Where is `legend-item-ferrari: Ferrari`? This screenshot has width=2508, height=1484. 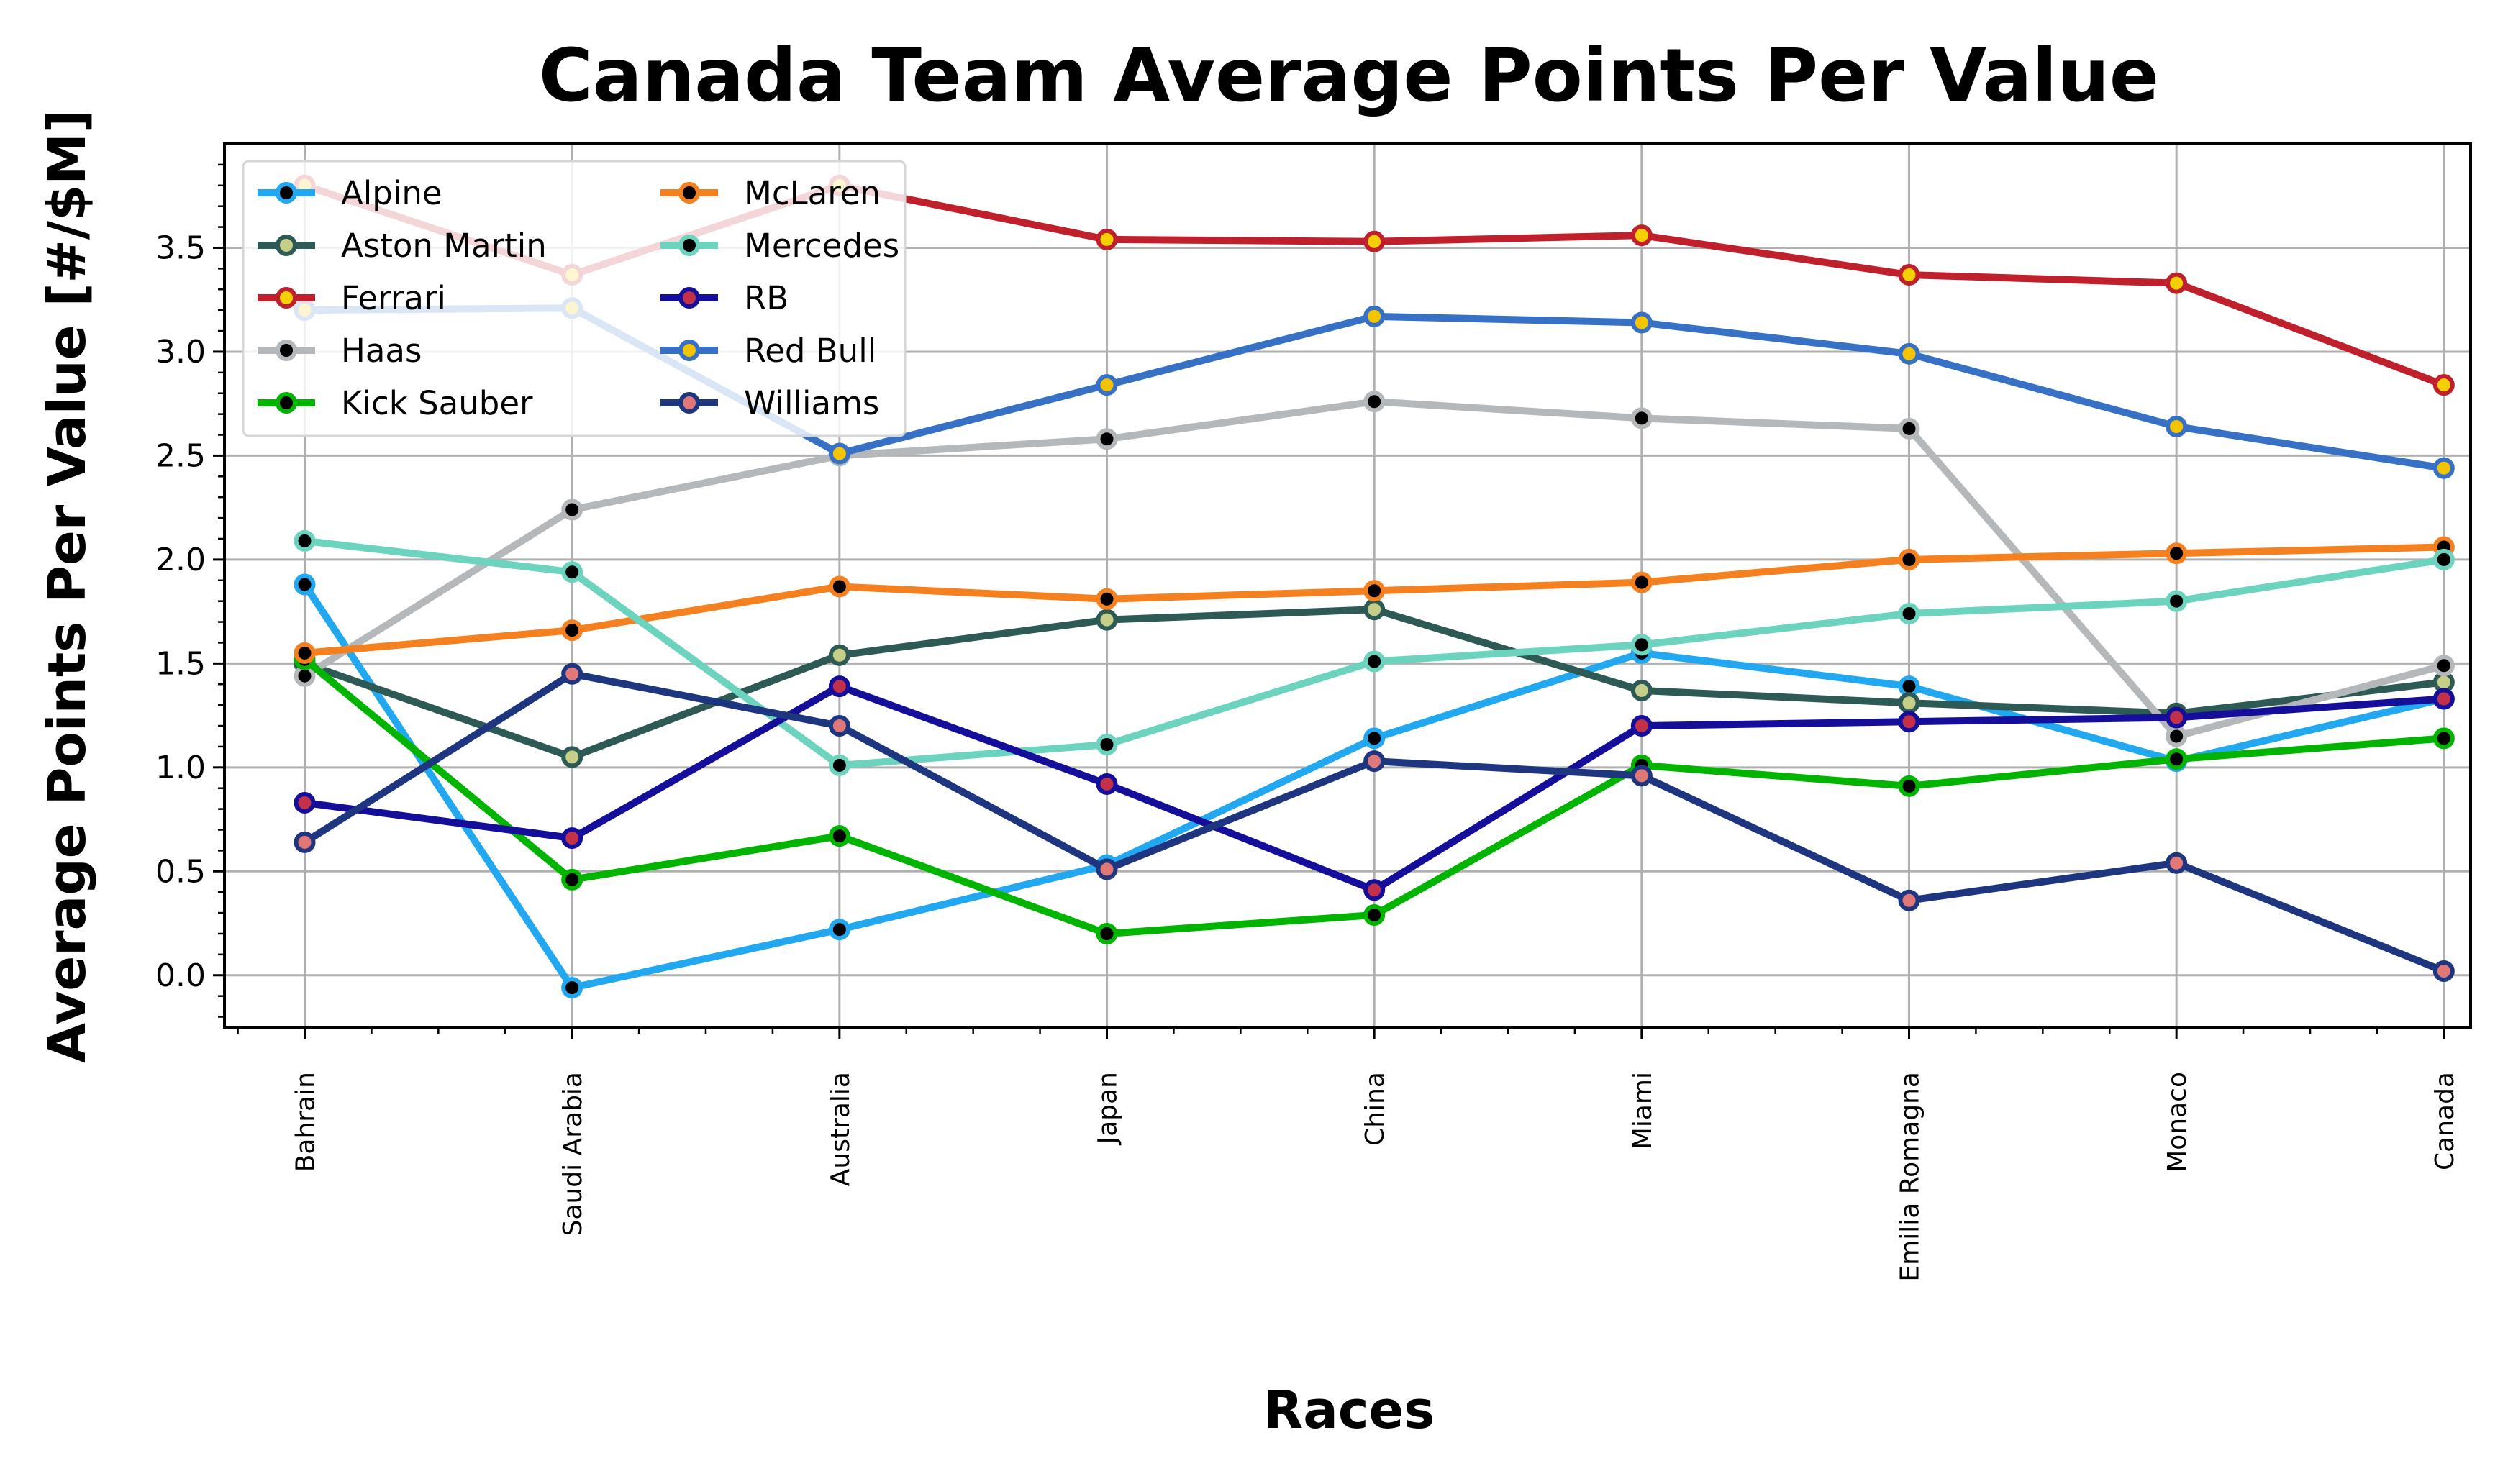 legend-item-ferrari: Ferrari is located at coordinates (352, 298).